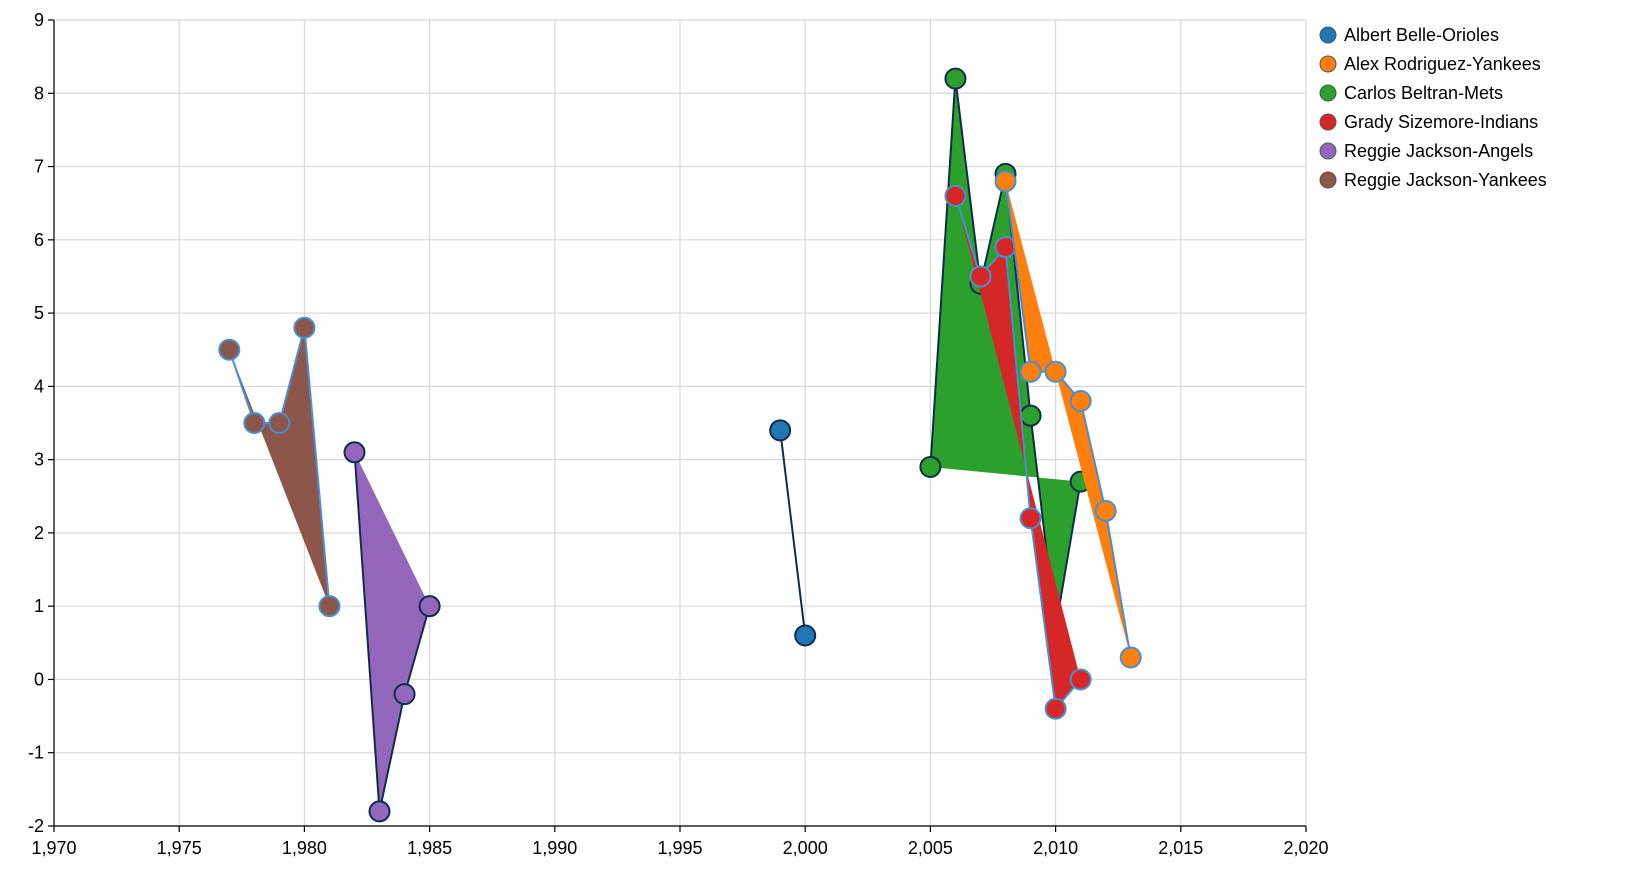 Image resolution: width=1632 pixels, height=878 pixels. Describe the element at coordinates (53, 848) in the screenshot. I see `x-tick-label: 1,970` at that location.